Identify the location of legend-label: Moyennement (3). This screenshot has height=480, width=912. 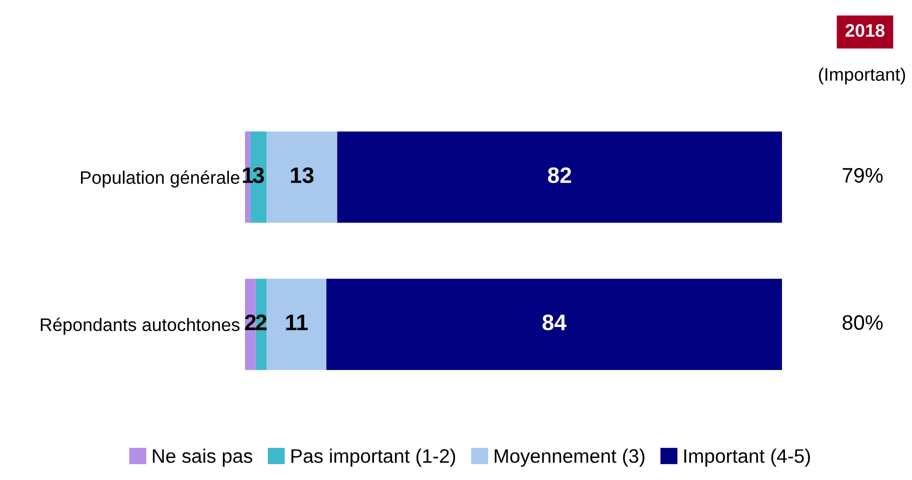
(569, 457).